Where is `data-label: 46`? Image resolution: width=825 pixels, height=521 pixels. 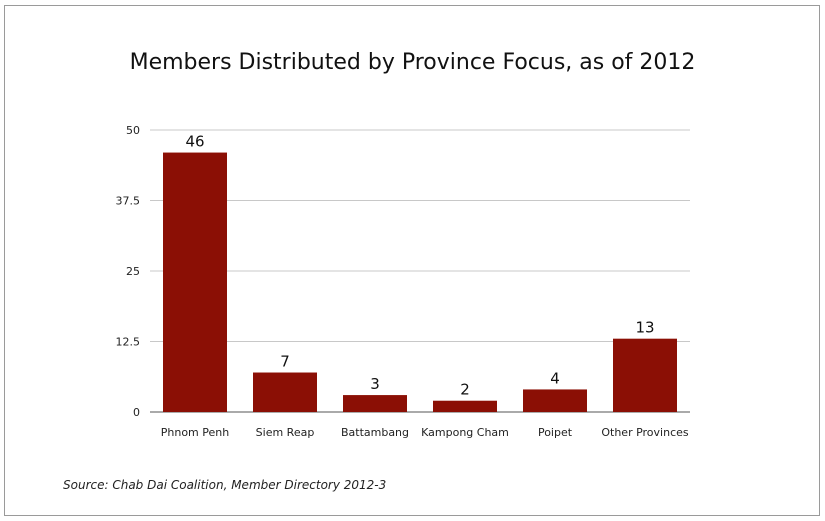 data-label: 46 is located at coordinates (194, 142).